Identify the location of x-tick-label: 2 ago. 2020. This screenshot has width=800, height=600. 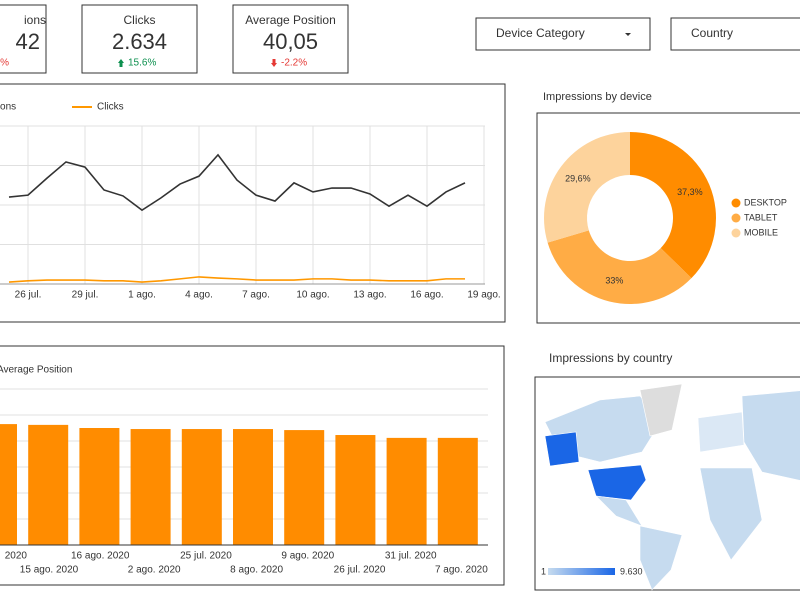
(154, 570).